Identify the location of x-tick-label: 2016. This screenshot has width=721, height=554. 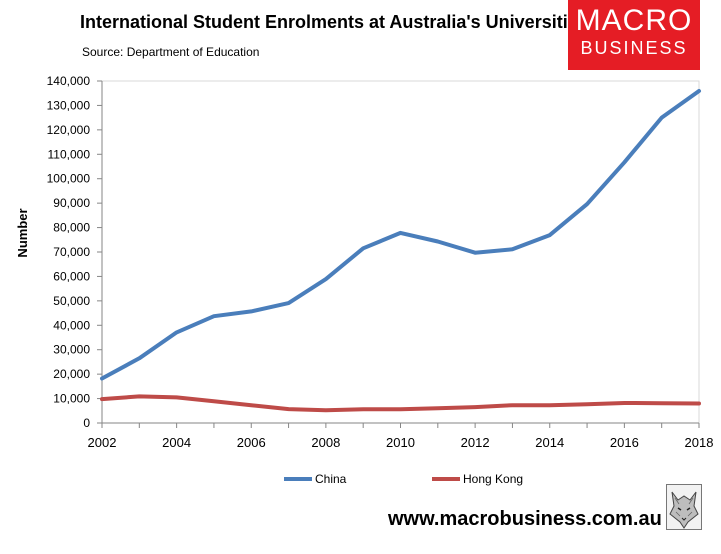
(624, 442).